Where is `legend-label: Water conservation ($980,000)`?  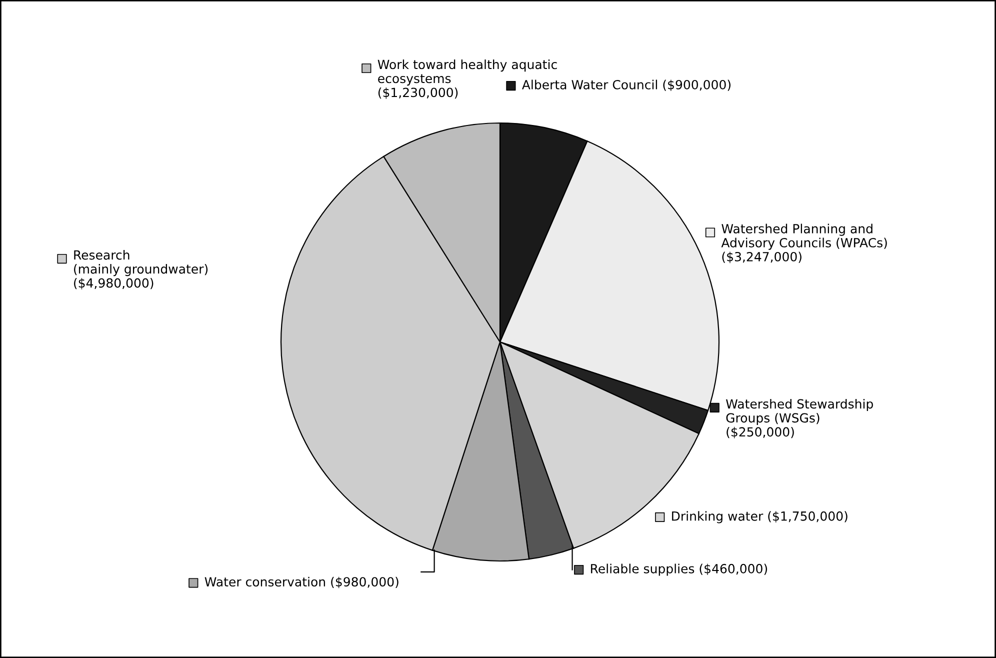 legend-label: Water conservation ($980,000) is located at coordinates (301, 582).